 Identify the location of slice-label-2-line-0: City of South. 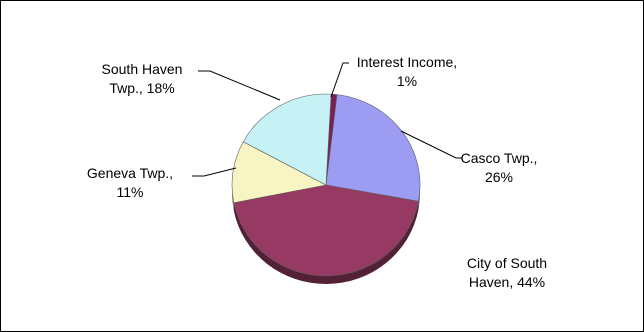
(507, 263).